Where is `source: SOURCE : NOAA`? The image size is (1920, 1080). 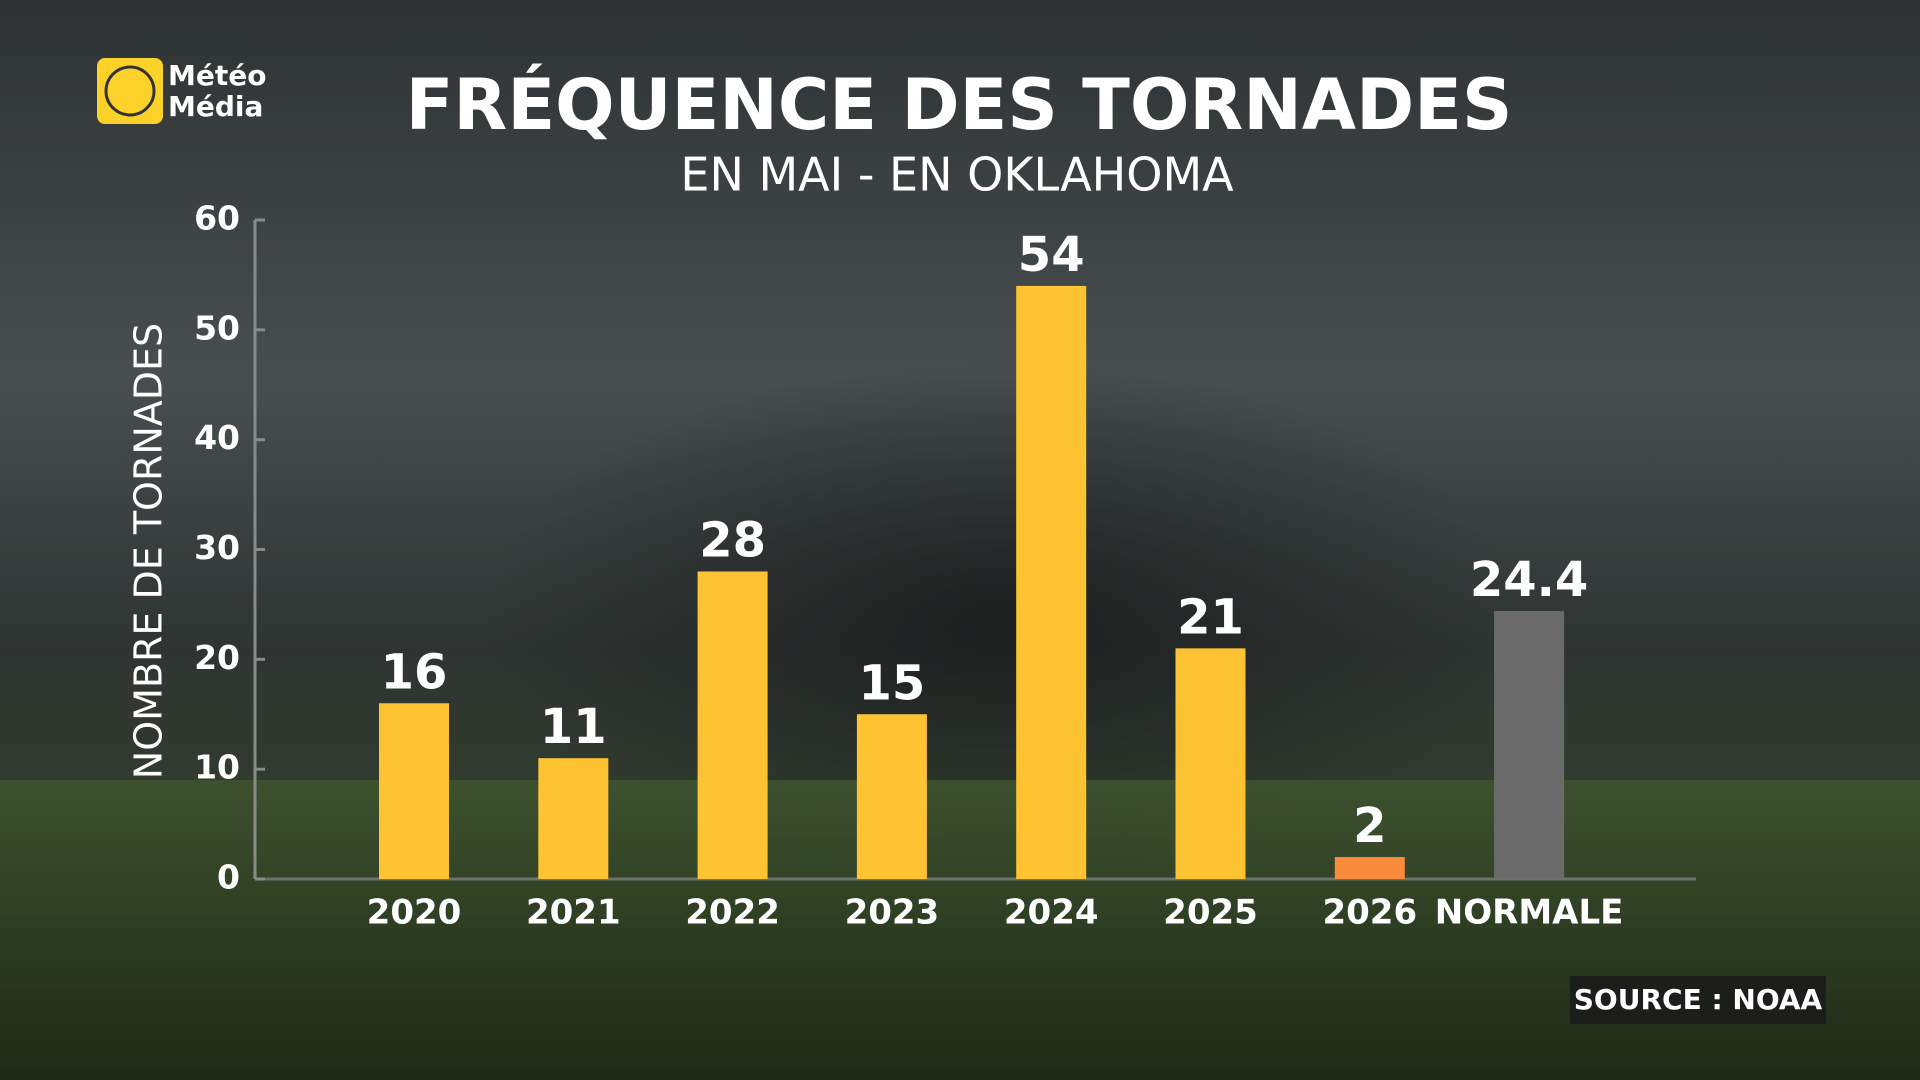
source: SOURCE : NOAA is located at coordinates (1698, 999).